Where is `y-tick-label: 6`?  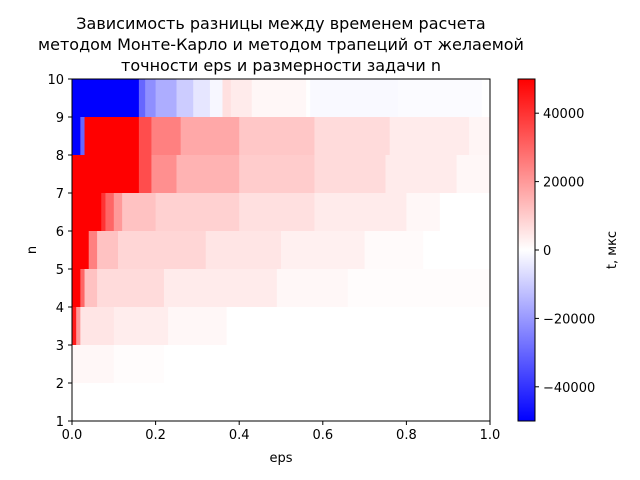
y-tick-label: 6 is located at coordinates (60, 232).